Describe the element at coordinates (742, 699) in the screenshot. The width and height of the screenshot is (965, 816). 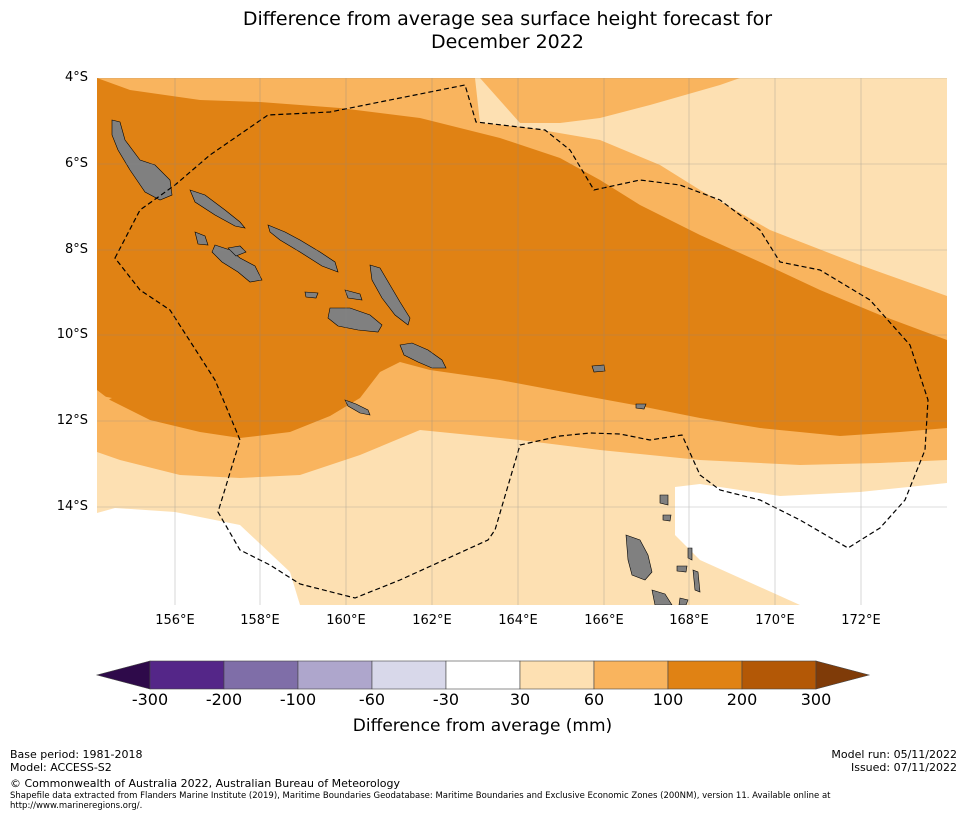
I see `colorbar-tick: 200` at that location.